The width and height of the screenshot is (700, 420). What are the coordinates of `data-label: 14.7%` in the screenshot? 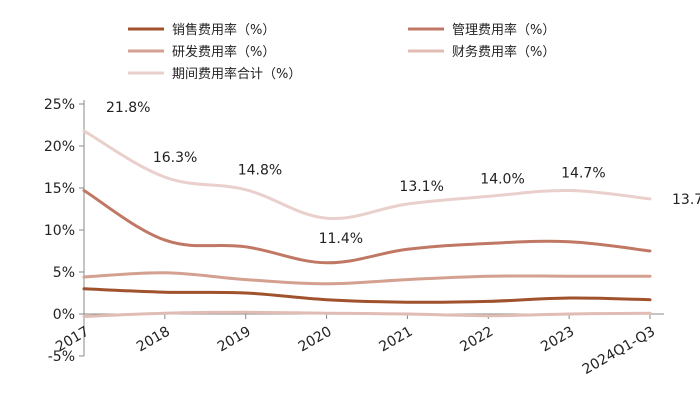 It's located at (583, 174).